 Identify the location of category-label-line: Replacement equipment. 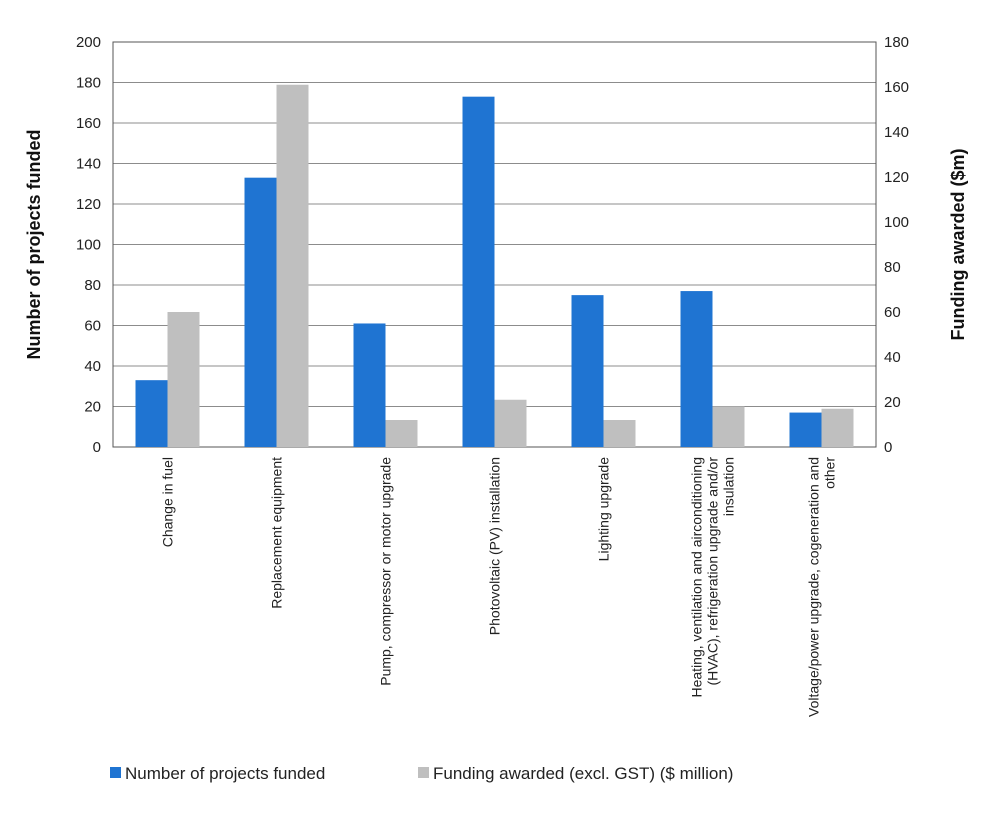
(277, 533).